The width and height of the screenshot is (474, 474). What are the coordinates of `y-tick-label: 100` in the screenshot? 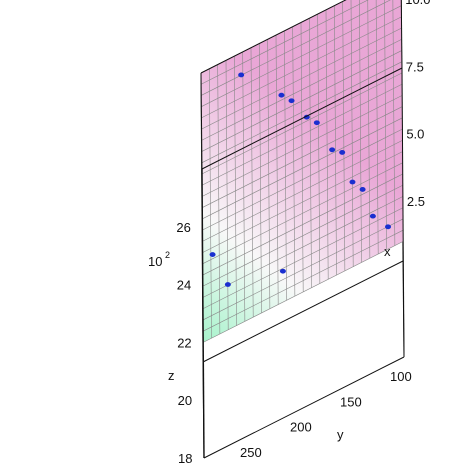 It's located at (401, 376).